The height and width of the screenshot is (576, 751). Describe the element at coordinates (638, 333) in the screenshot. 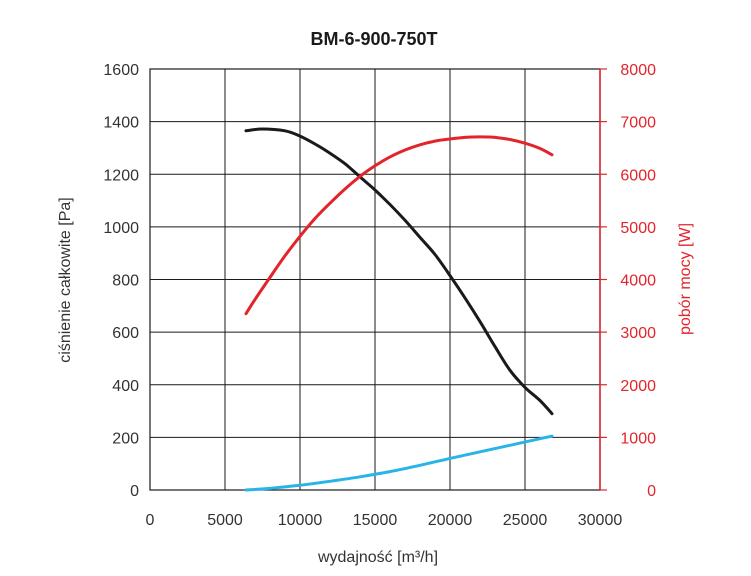

I see `right-tick-label: 3000` at that location.